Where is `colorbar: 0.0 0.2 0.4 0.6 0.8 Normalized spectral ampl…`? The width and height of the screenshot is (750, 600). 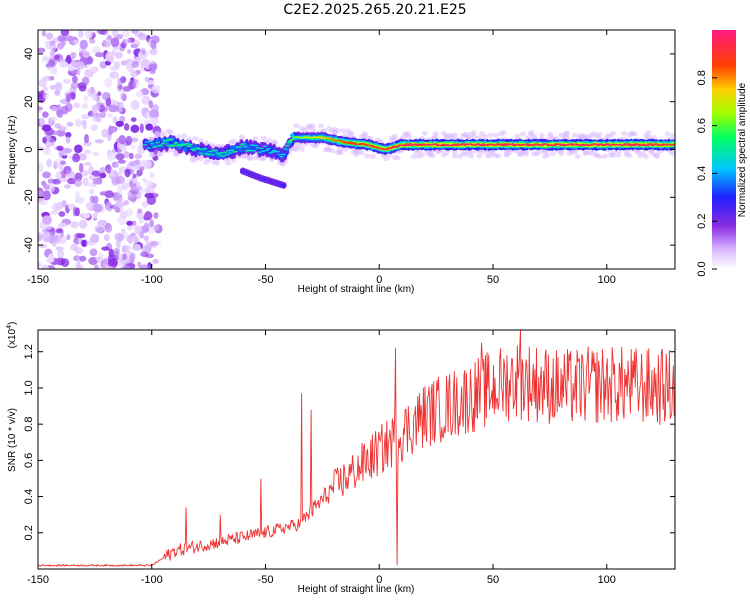 colorbar: 0.0 0.2 0.4 0.6 0.8 Normalized spectral ampl… is located at coordinates (722, 153).